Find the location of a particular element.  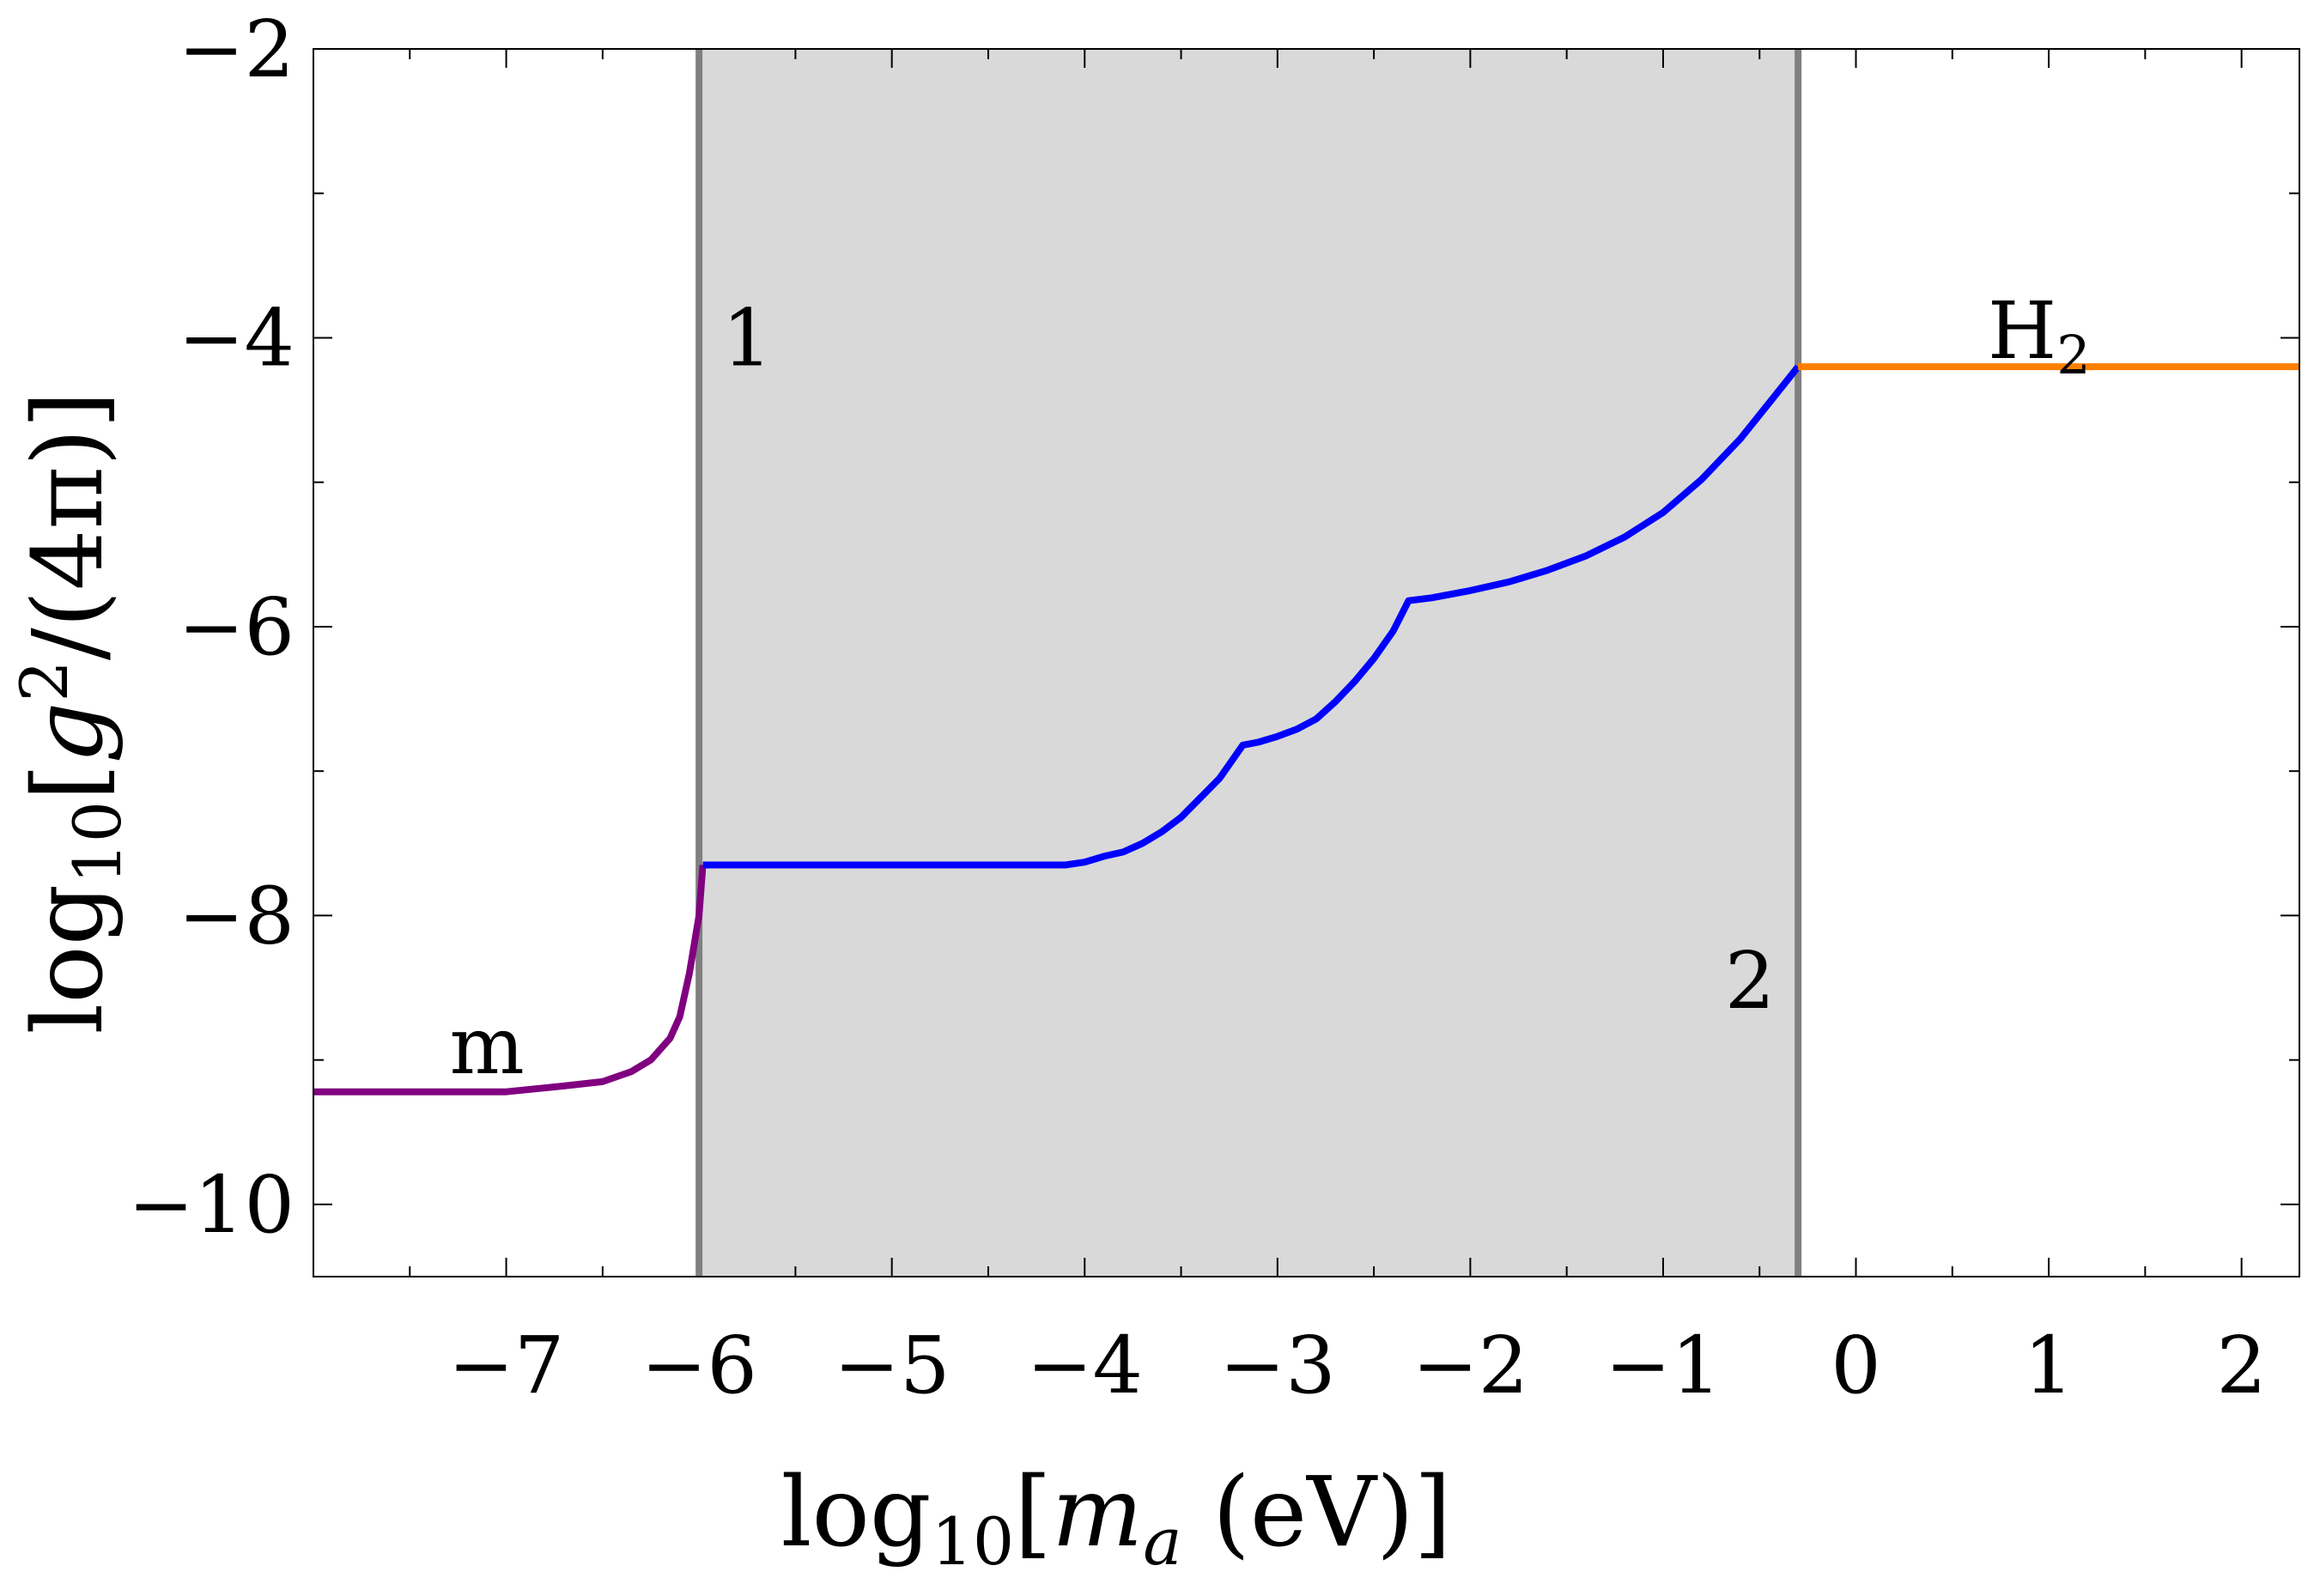

y-tick-label-3: −8 is located at coordinates (237, 916).